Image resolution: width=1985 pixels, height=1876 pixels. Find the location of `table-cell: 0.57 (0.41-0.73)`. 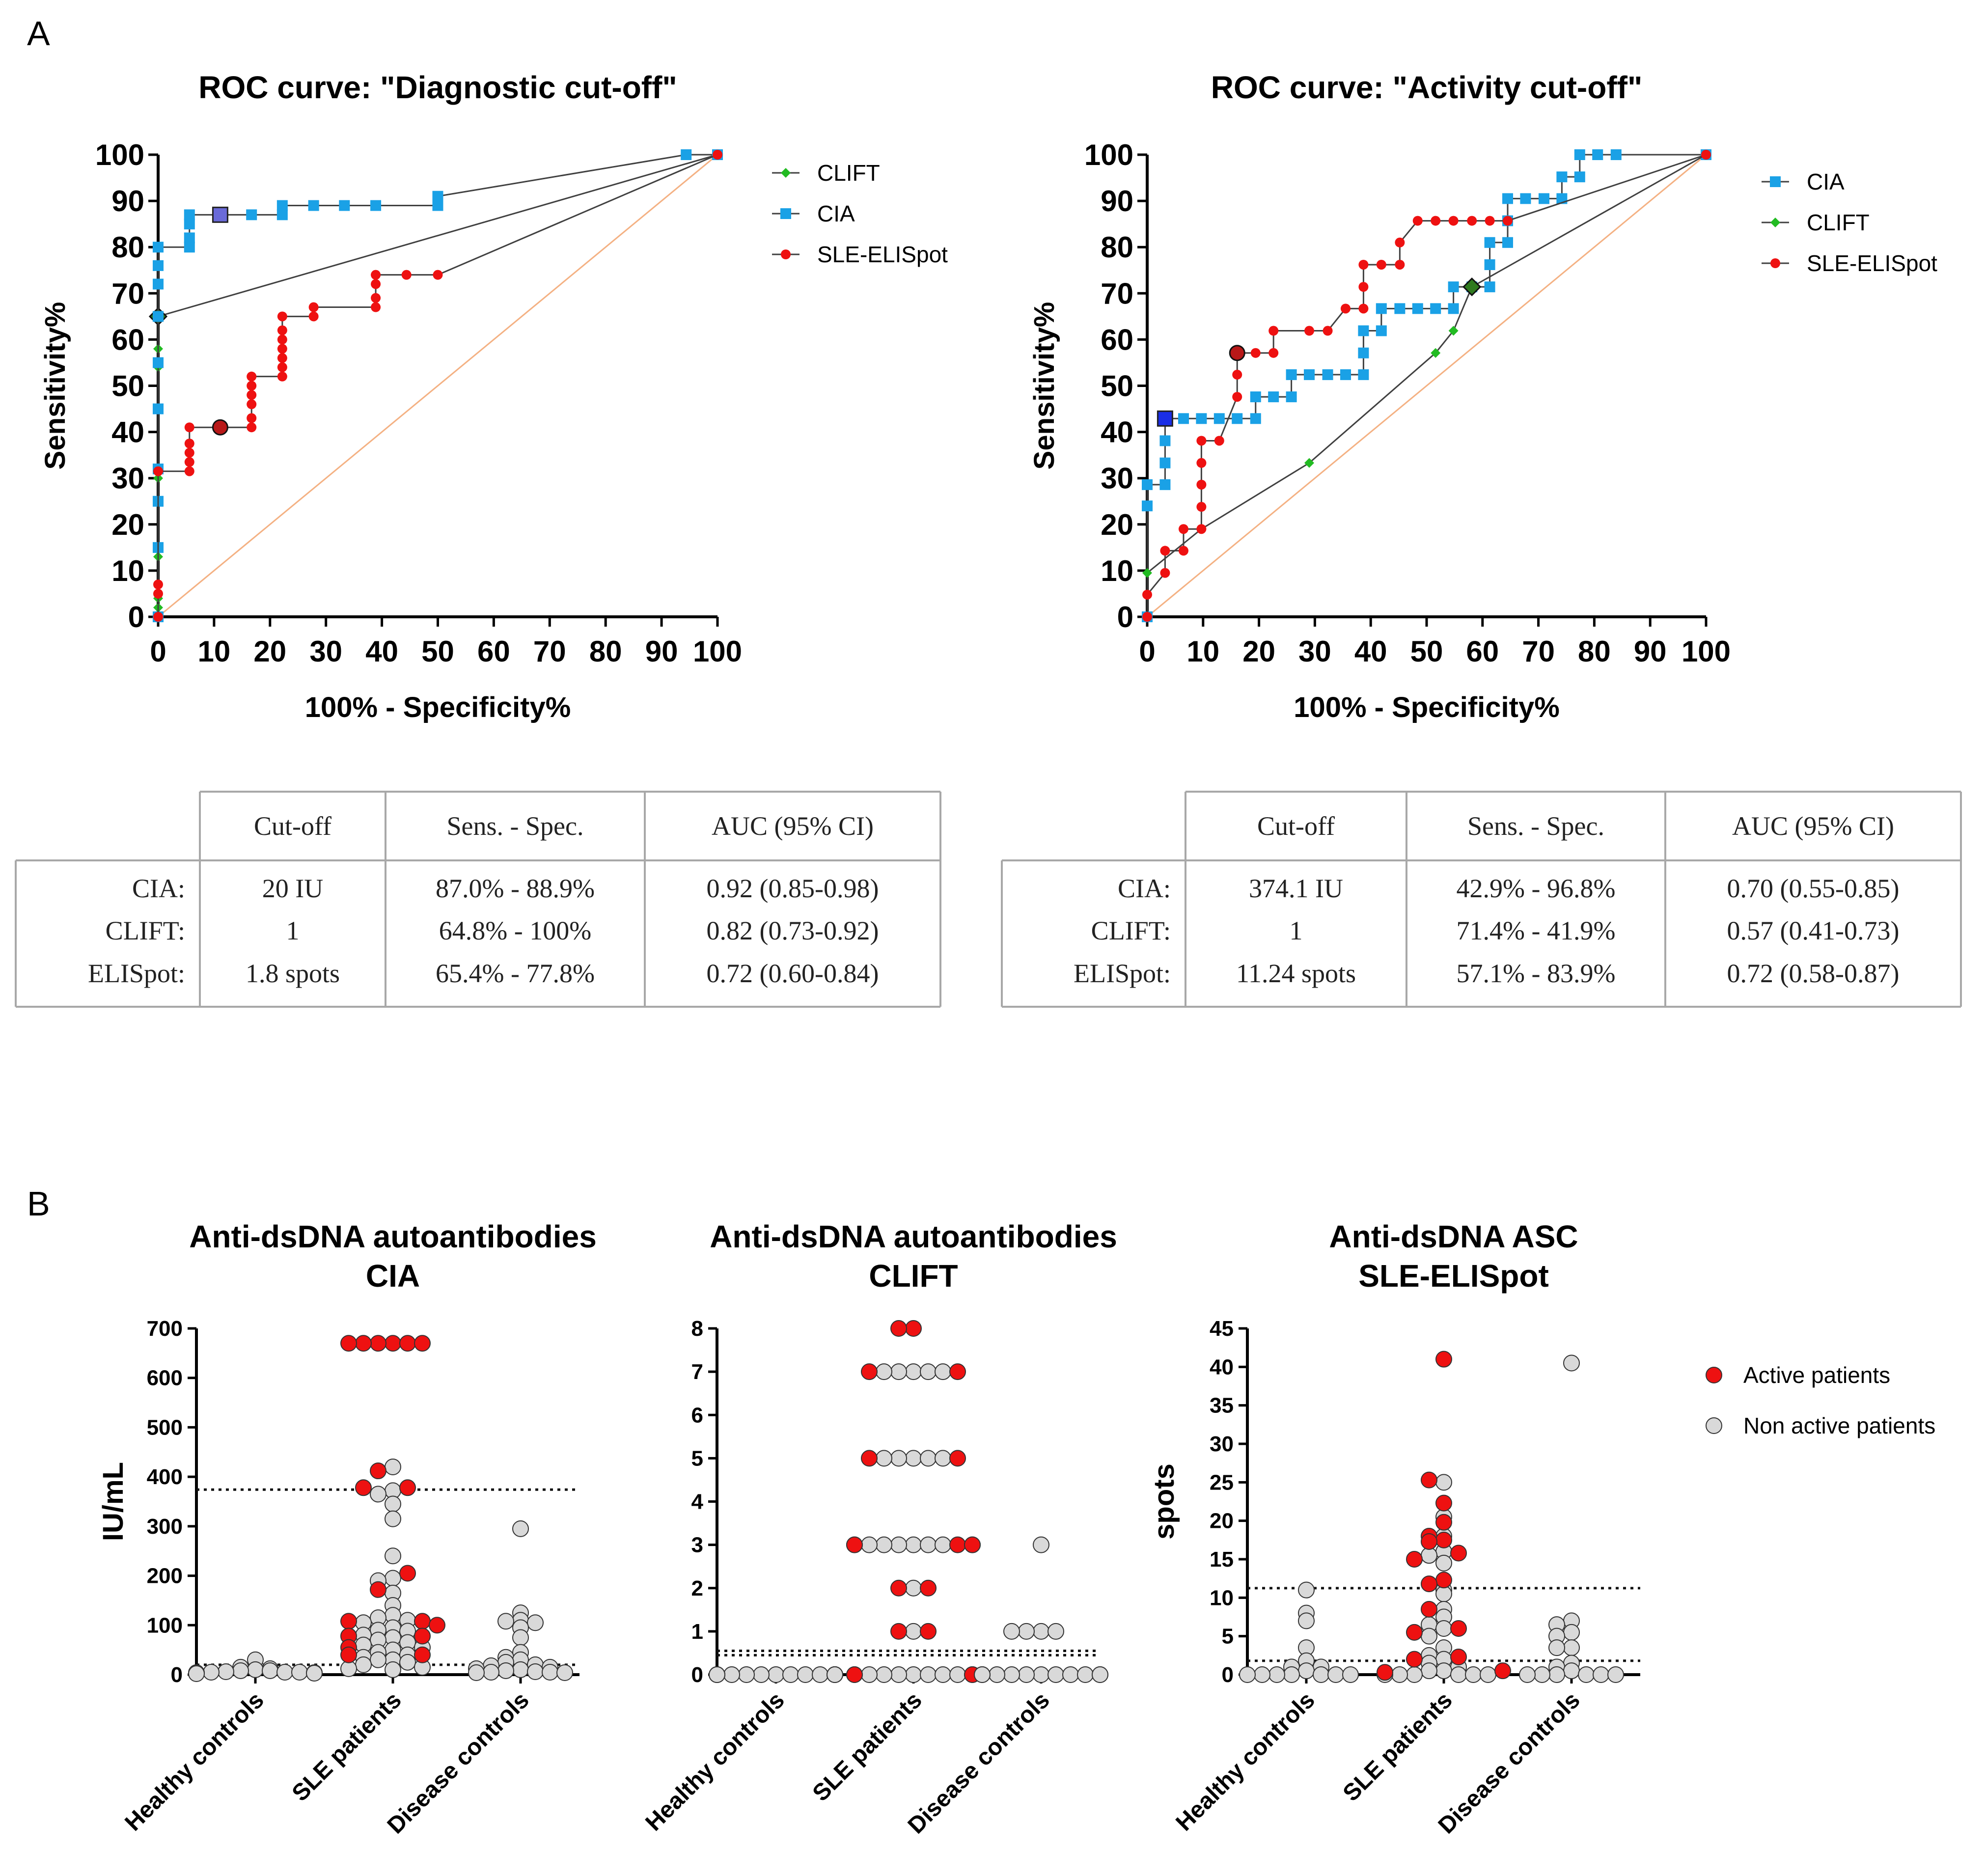

table-cell: 0.57 (0.41-0.73) is located at coordinates (1813, 931).